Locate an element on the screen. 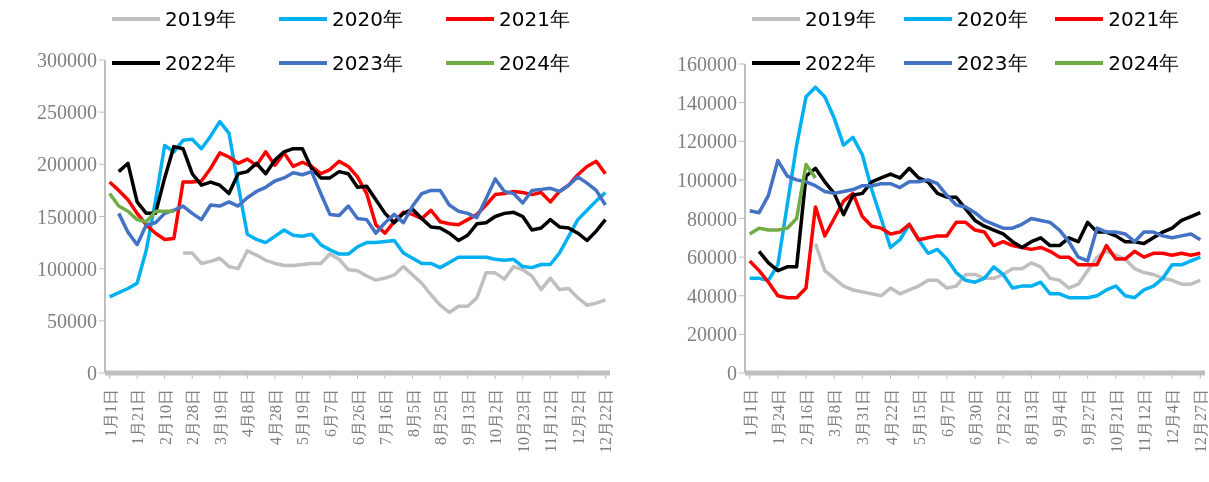 The width and height of the screenshot is (1209, 482). y-tick-label: 60000 is located at coordinates (712, 257).